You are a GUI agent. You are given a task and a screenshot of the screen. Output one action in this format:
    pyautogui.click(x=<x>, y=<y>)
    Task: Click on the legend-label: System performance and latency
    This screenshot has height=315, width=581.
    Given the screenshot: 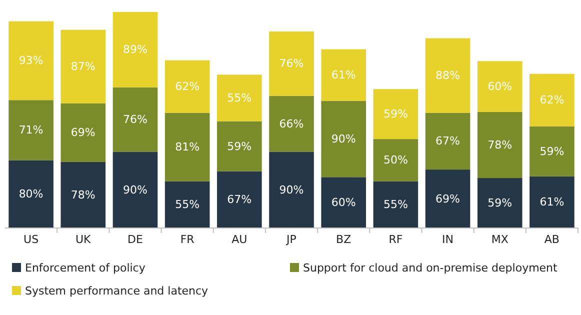 What is the action you would take?
    pyautogui.click(x=117, y=291)
    